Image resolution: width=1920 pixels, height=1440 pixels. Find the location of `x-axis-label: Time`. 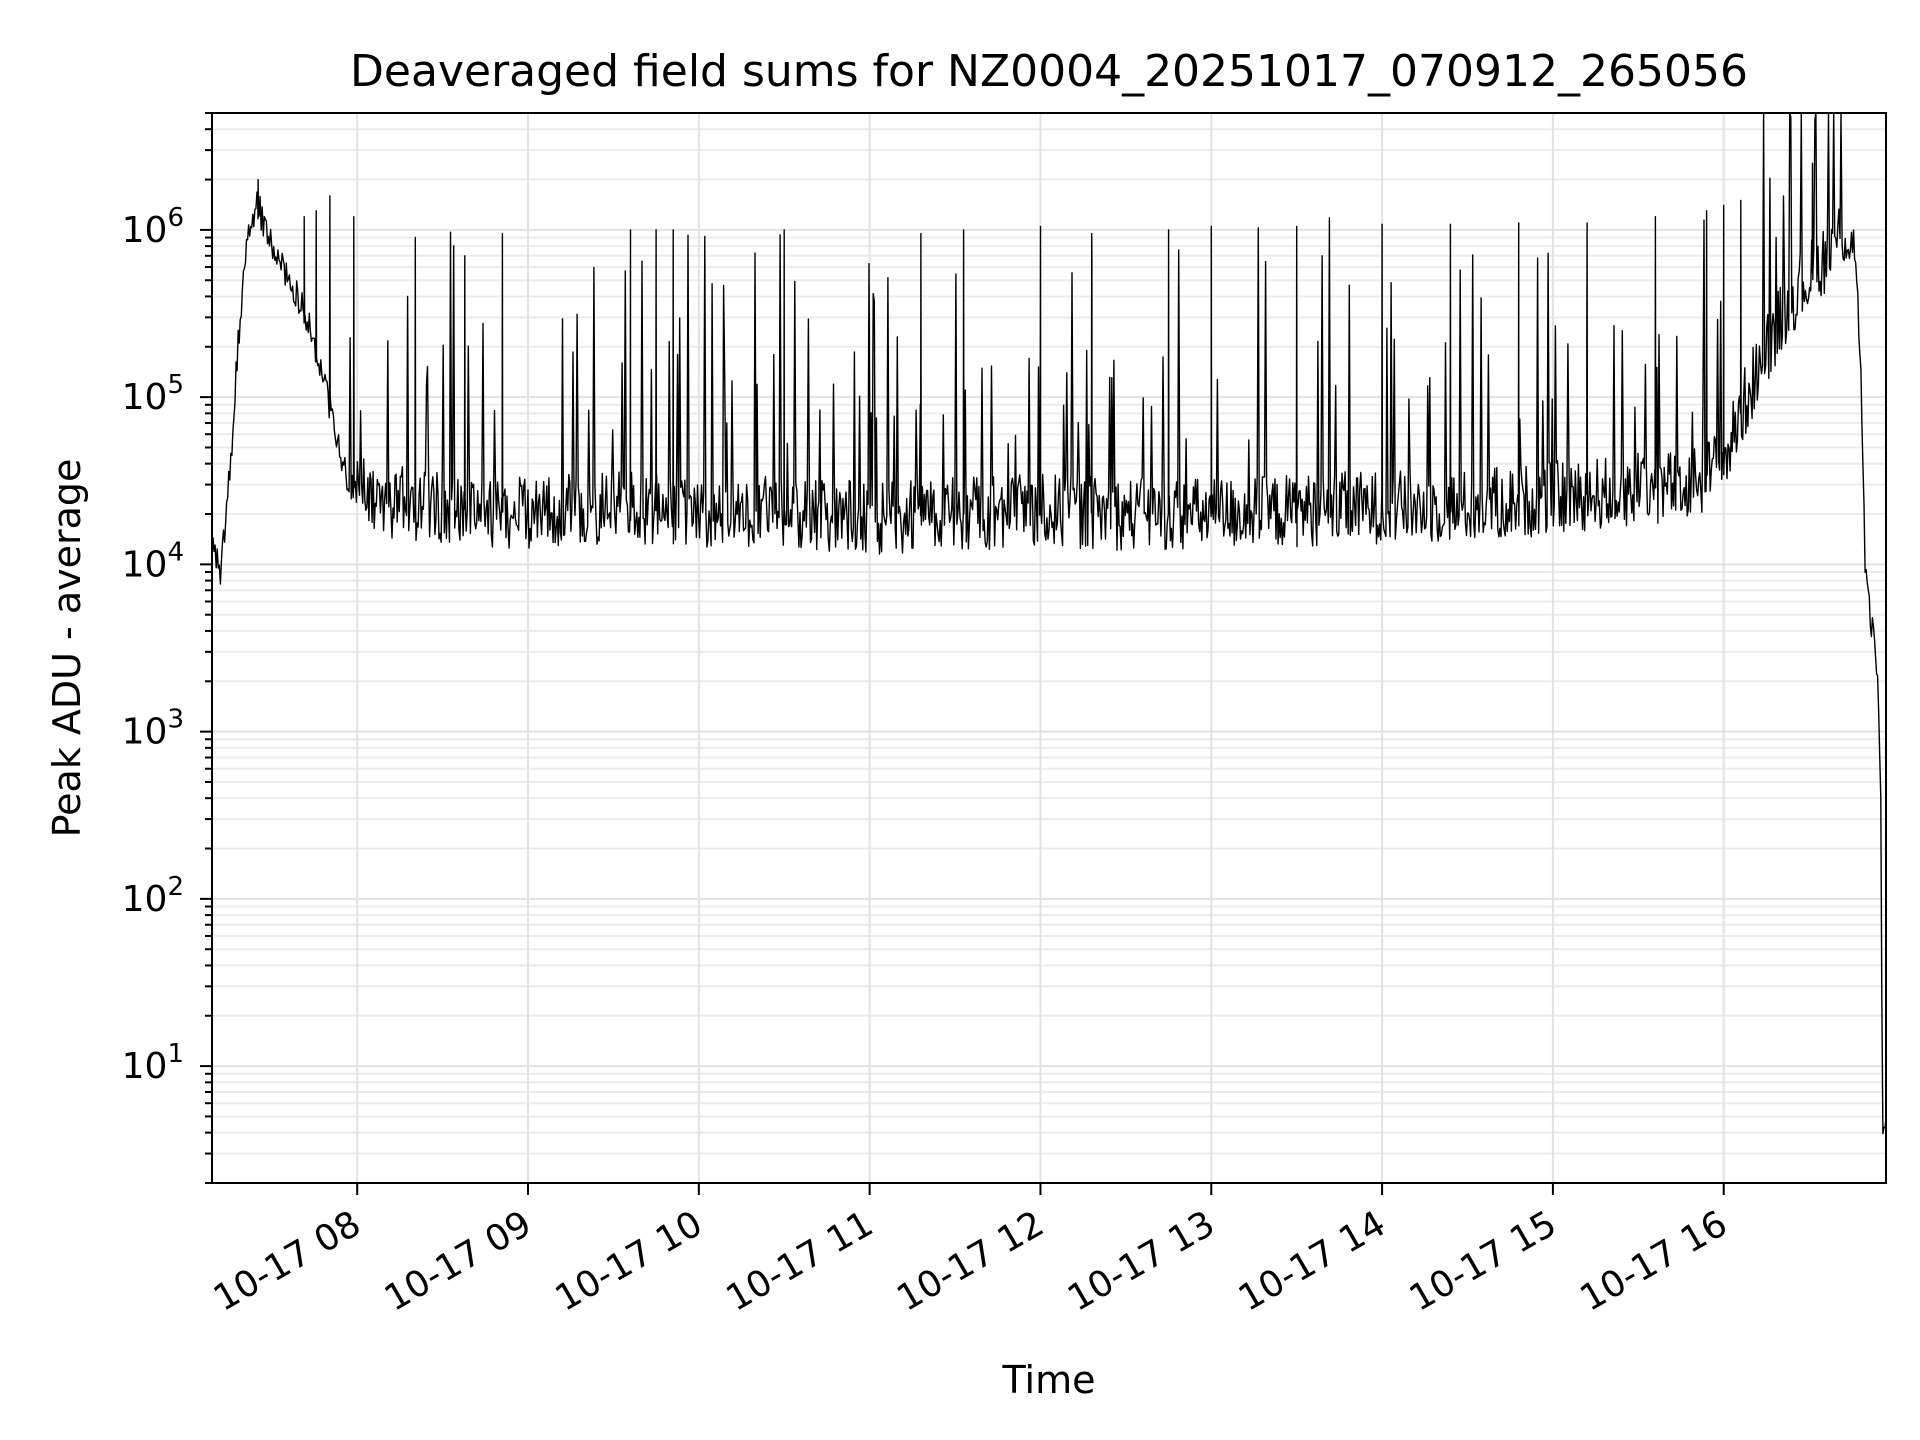

x-axis-label: Time is located at coordinates (1049, 1380).